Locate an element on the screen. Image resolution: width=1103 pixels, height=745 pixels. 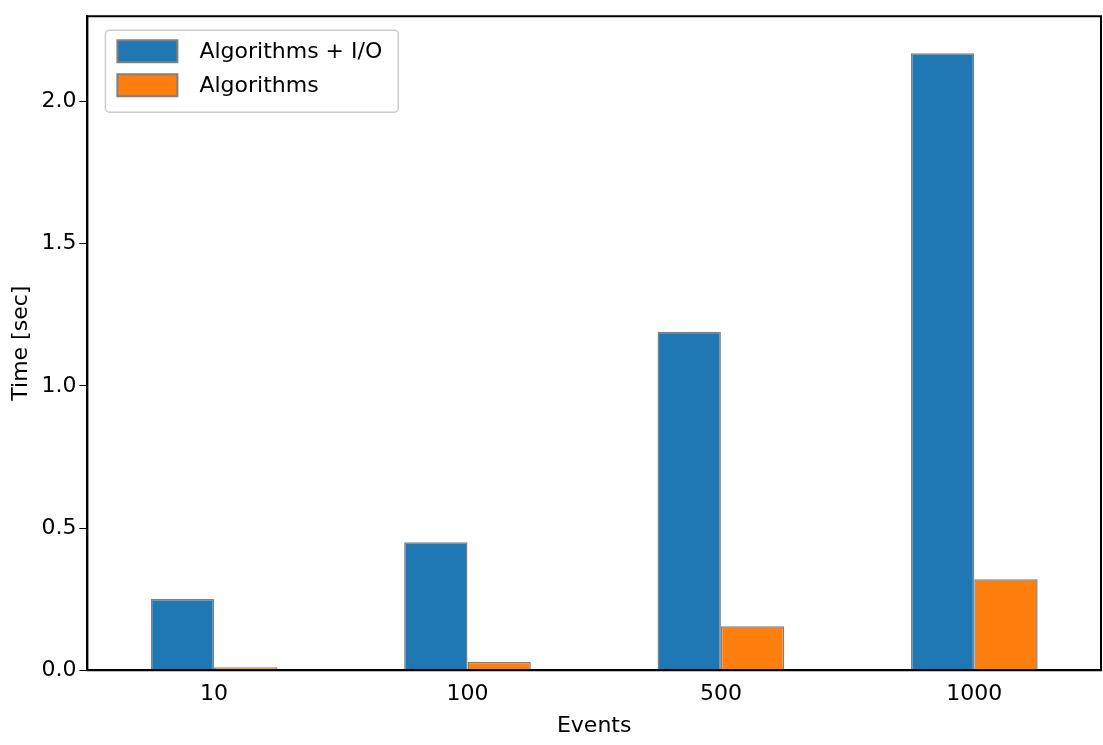
y-tick-label: 1.5 is located at coordinates (59, 242).